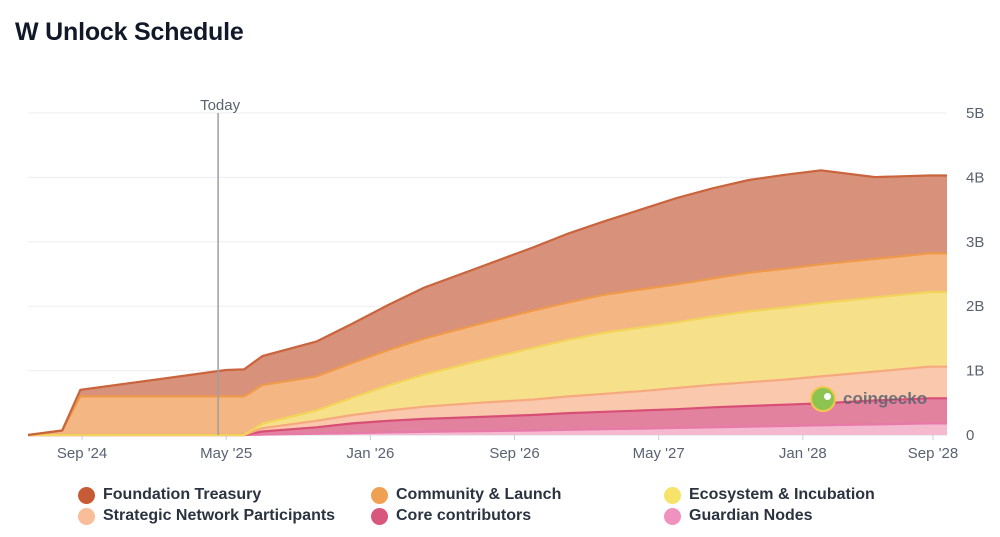  I want to click on y-tick-label: 3B, so click(975, 242).